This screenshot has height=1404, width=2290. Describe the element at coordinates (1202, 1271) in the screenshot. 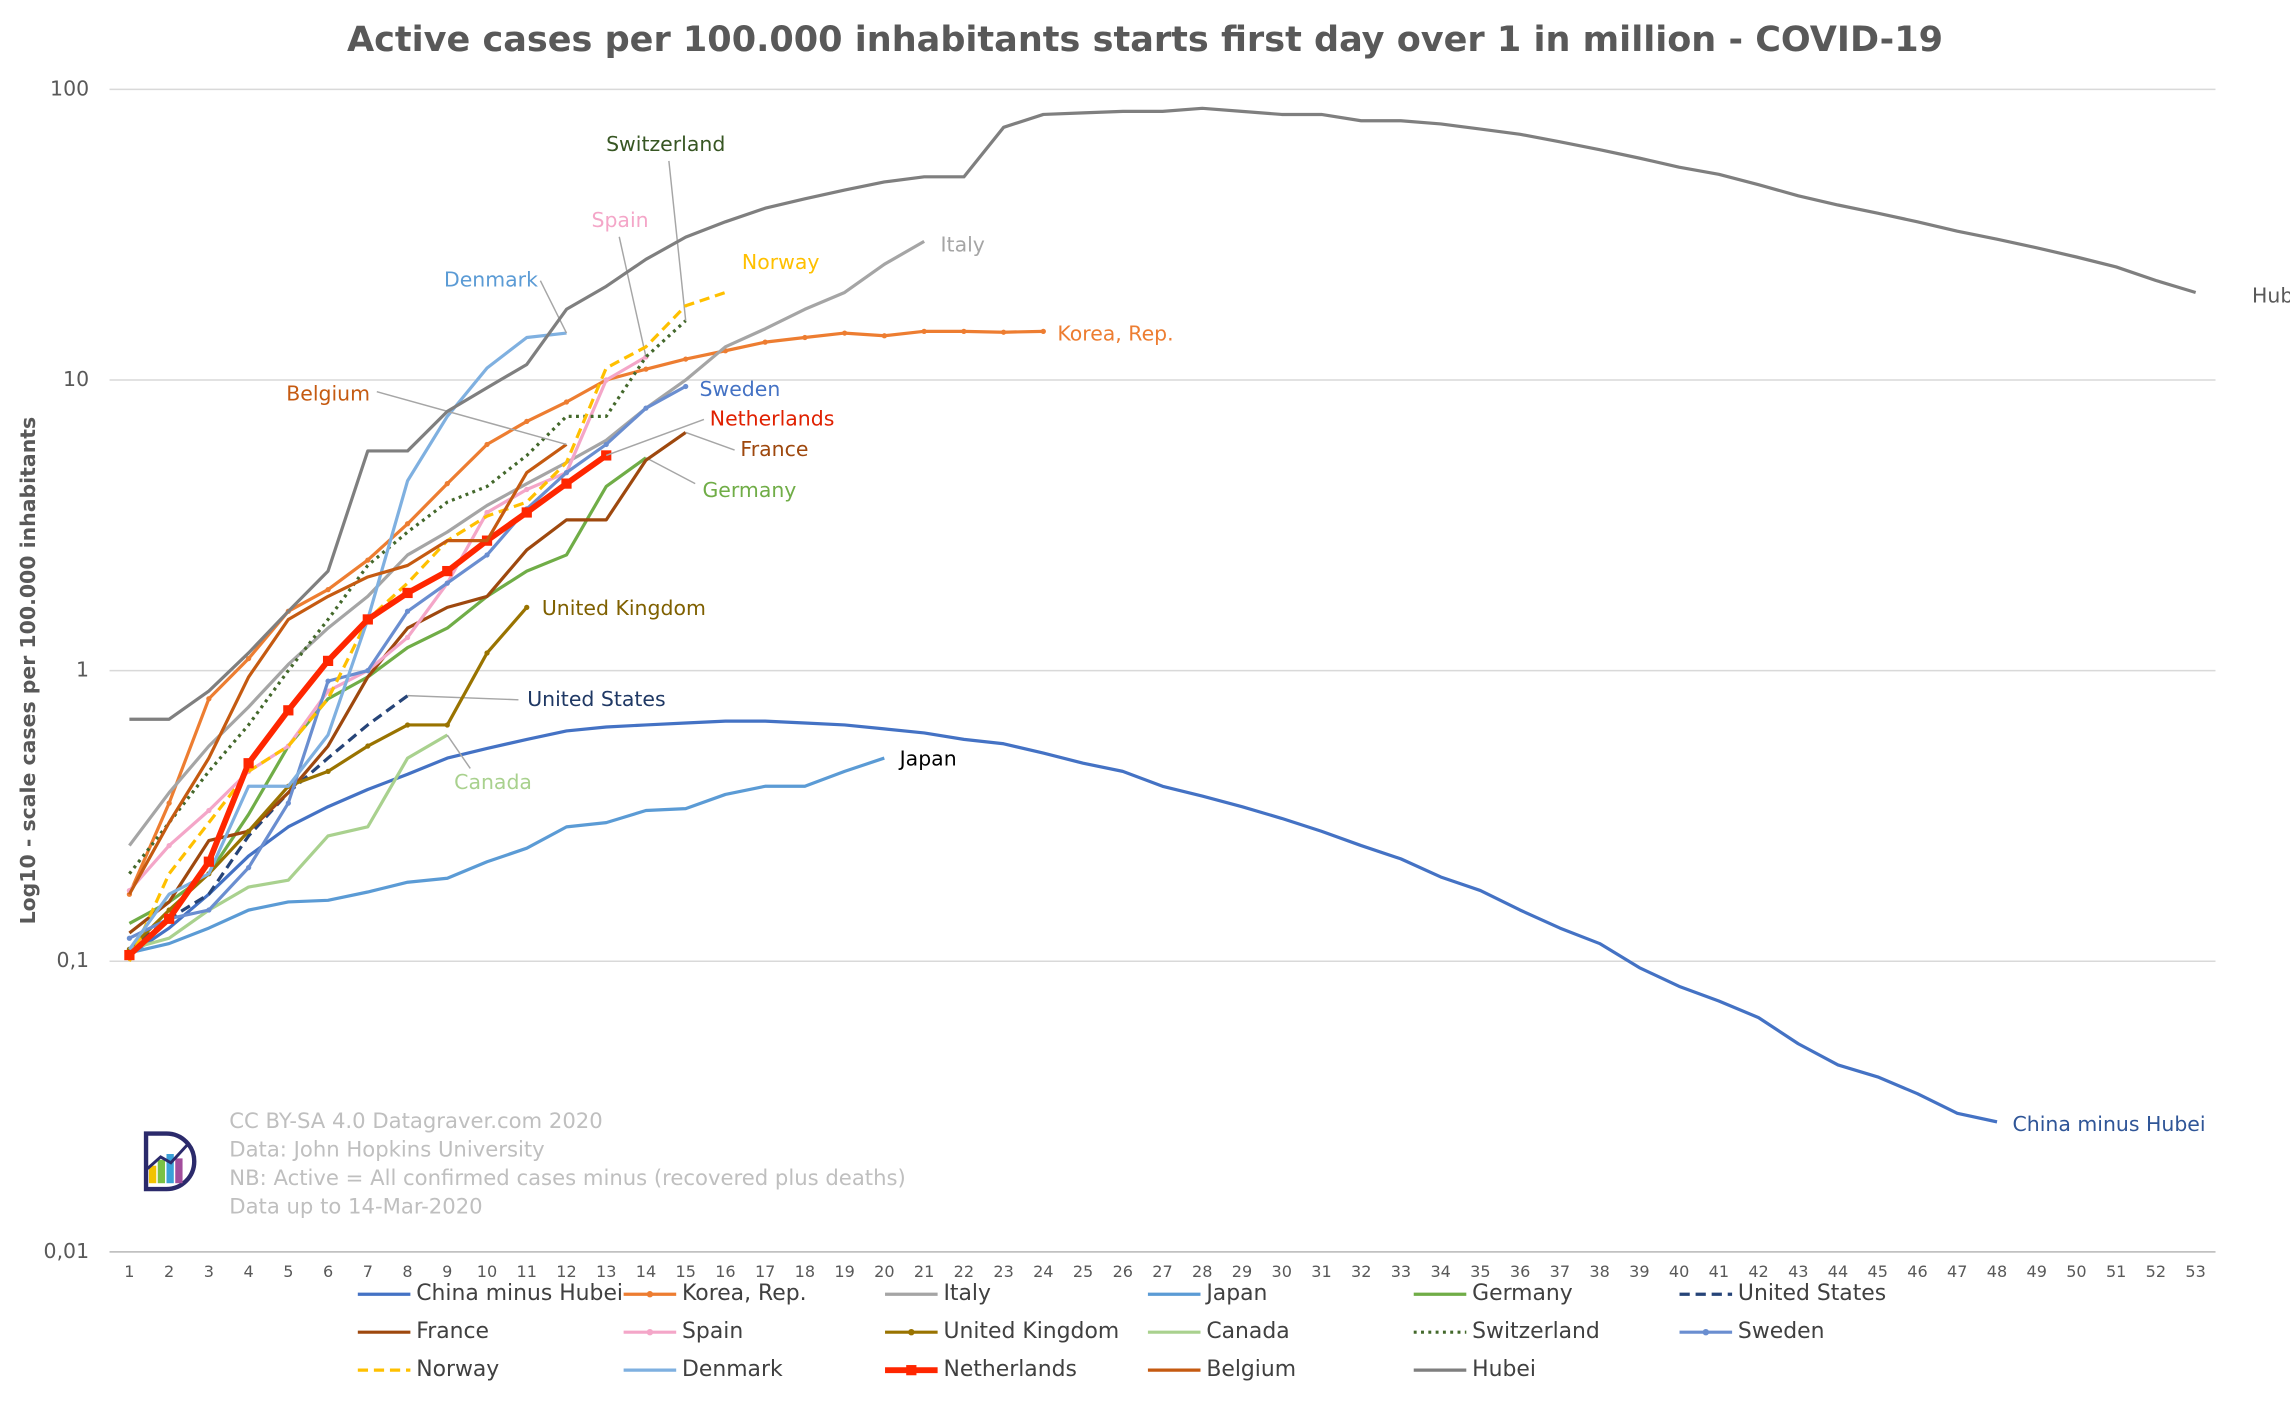

I see `x-tick-label: 28` at that location.